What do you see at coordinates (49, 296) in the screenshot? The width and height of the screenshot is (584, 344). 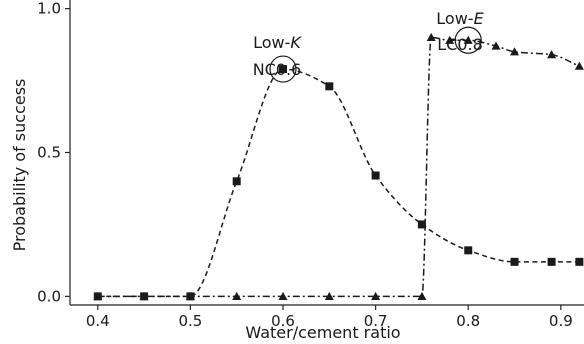 I see `y-tick-label: 0.0` at bounding box center [49, 296].